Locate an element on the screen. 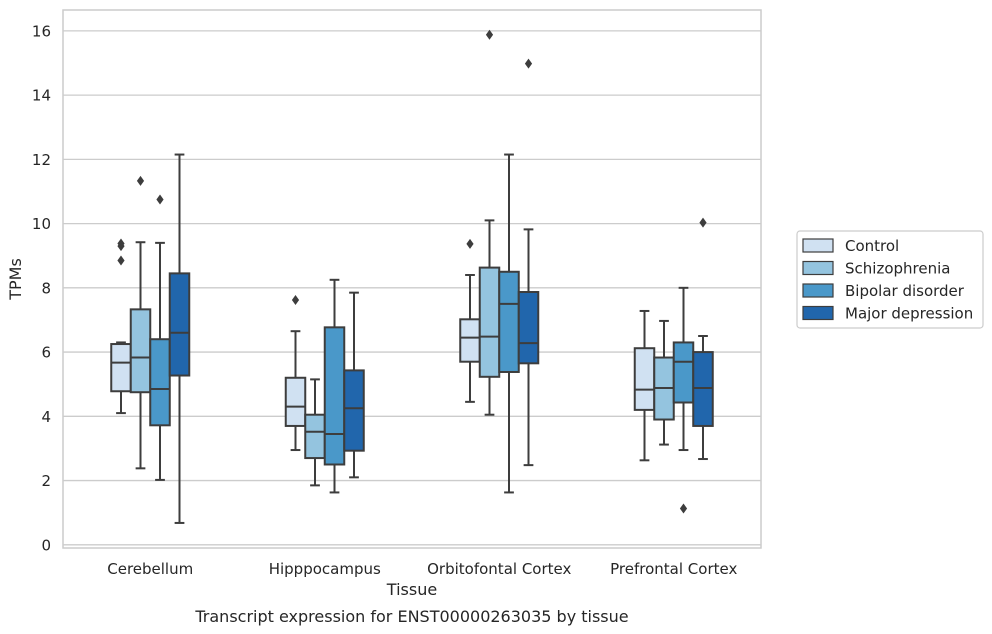  x-tick-label: Orbitofontal Cortex is located at coordinates (499, 569).